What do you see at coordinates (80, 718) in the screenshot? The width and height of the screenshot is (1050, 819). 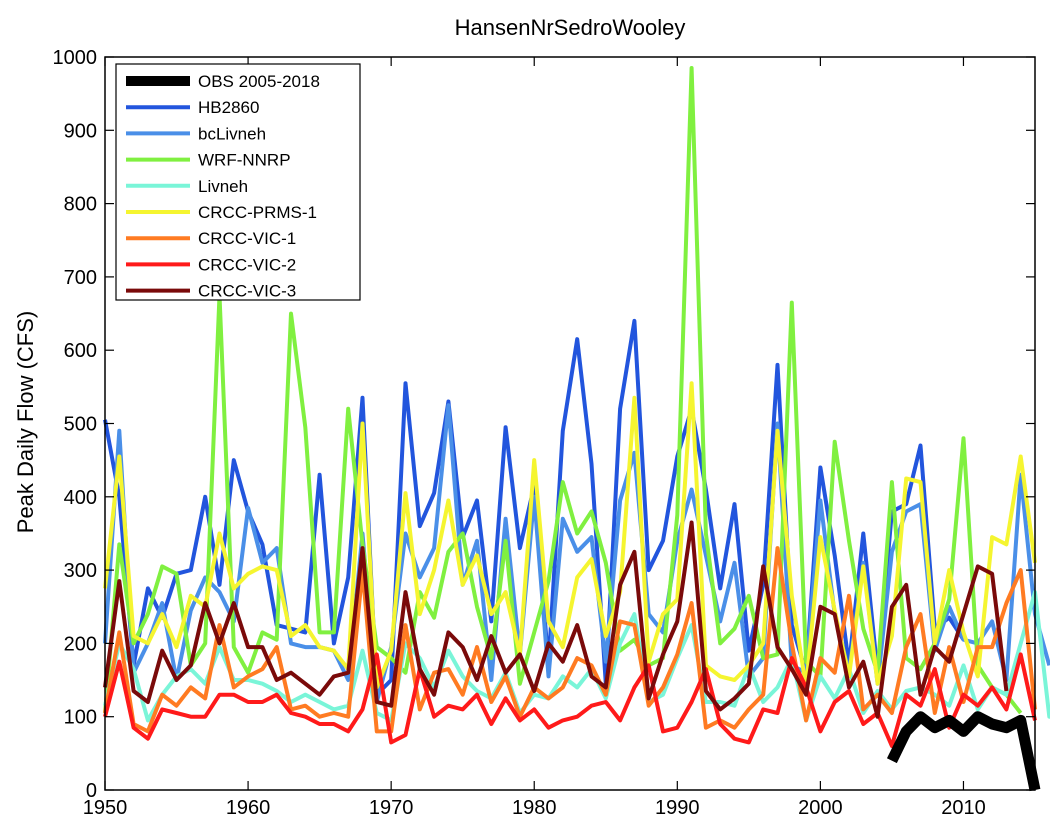 I see `y-tick-label: 100` at bounding box center [80, 718].